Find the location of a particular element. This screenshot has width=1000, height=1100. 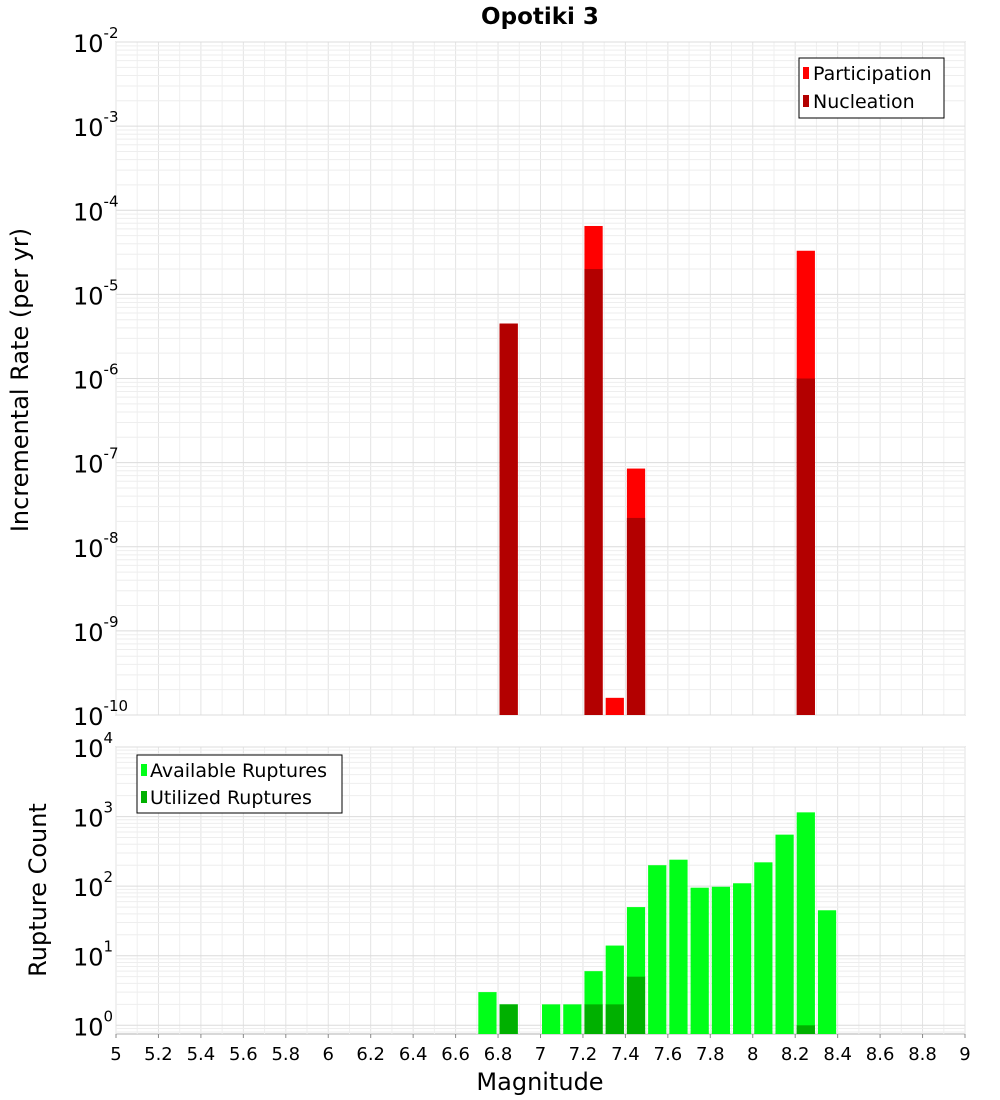

x-tick-label: 8 is located at coordinates (752, 1054).